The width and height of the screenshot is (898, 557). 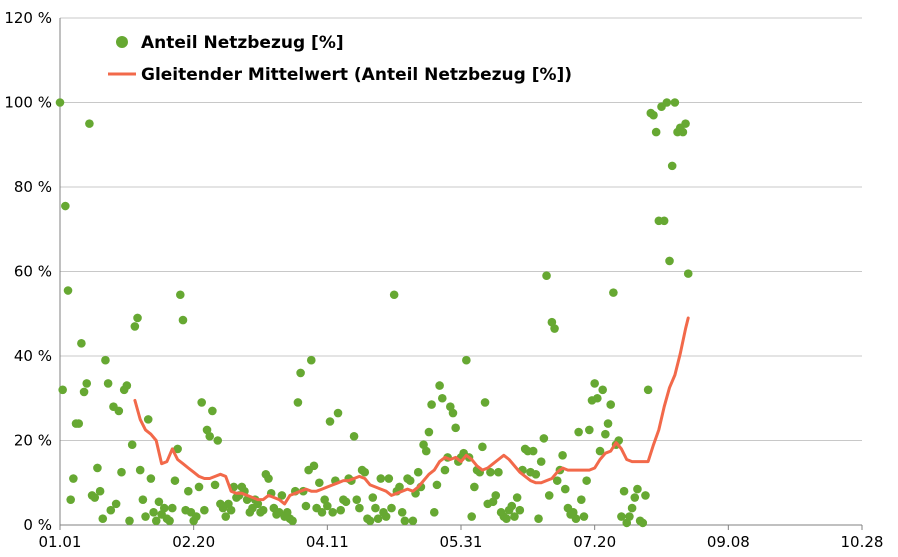 What do you see at coordinates (862, 542) in the screenshot?
I see `x-tick-label: 10.28` at bounding box center [862, 542].